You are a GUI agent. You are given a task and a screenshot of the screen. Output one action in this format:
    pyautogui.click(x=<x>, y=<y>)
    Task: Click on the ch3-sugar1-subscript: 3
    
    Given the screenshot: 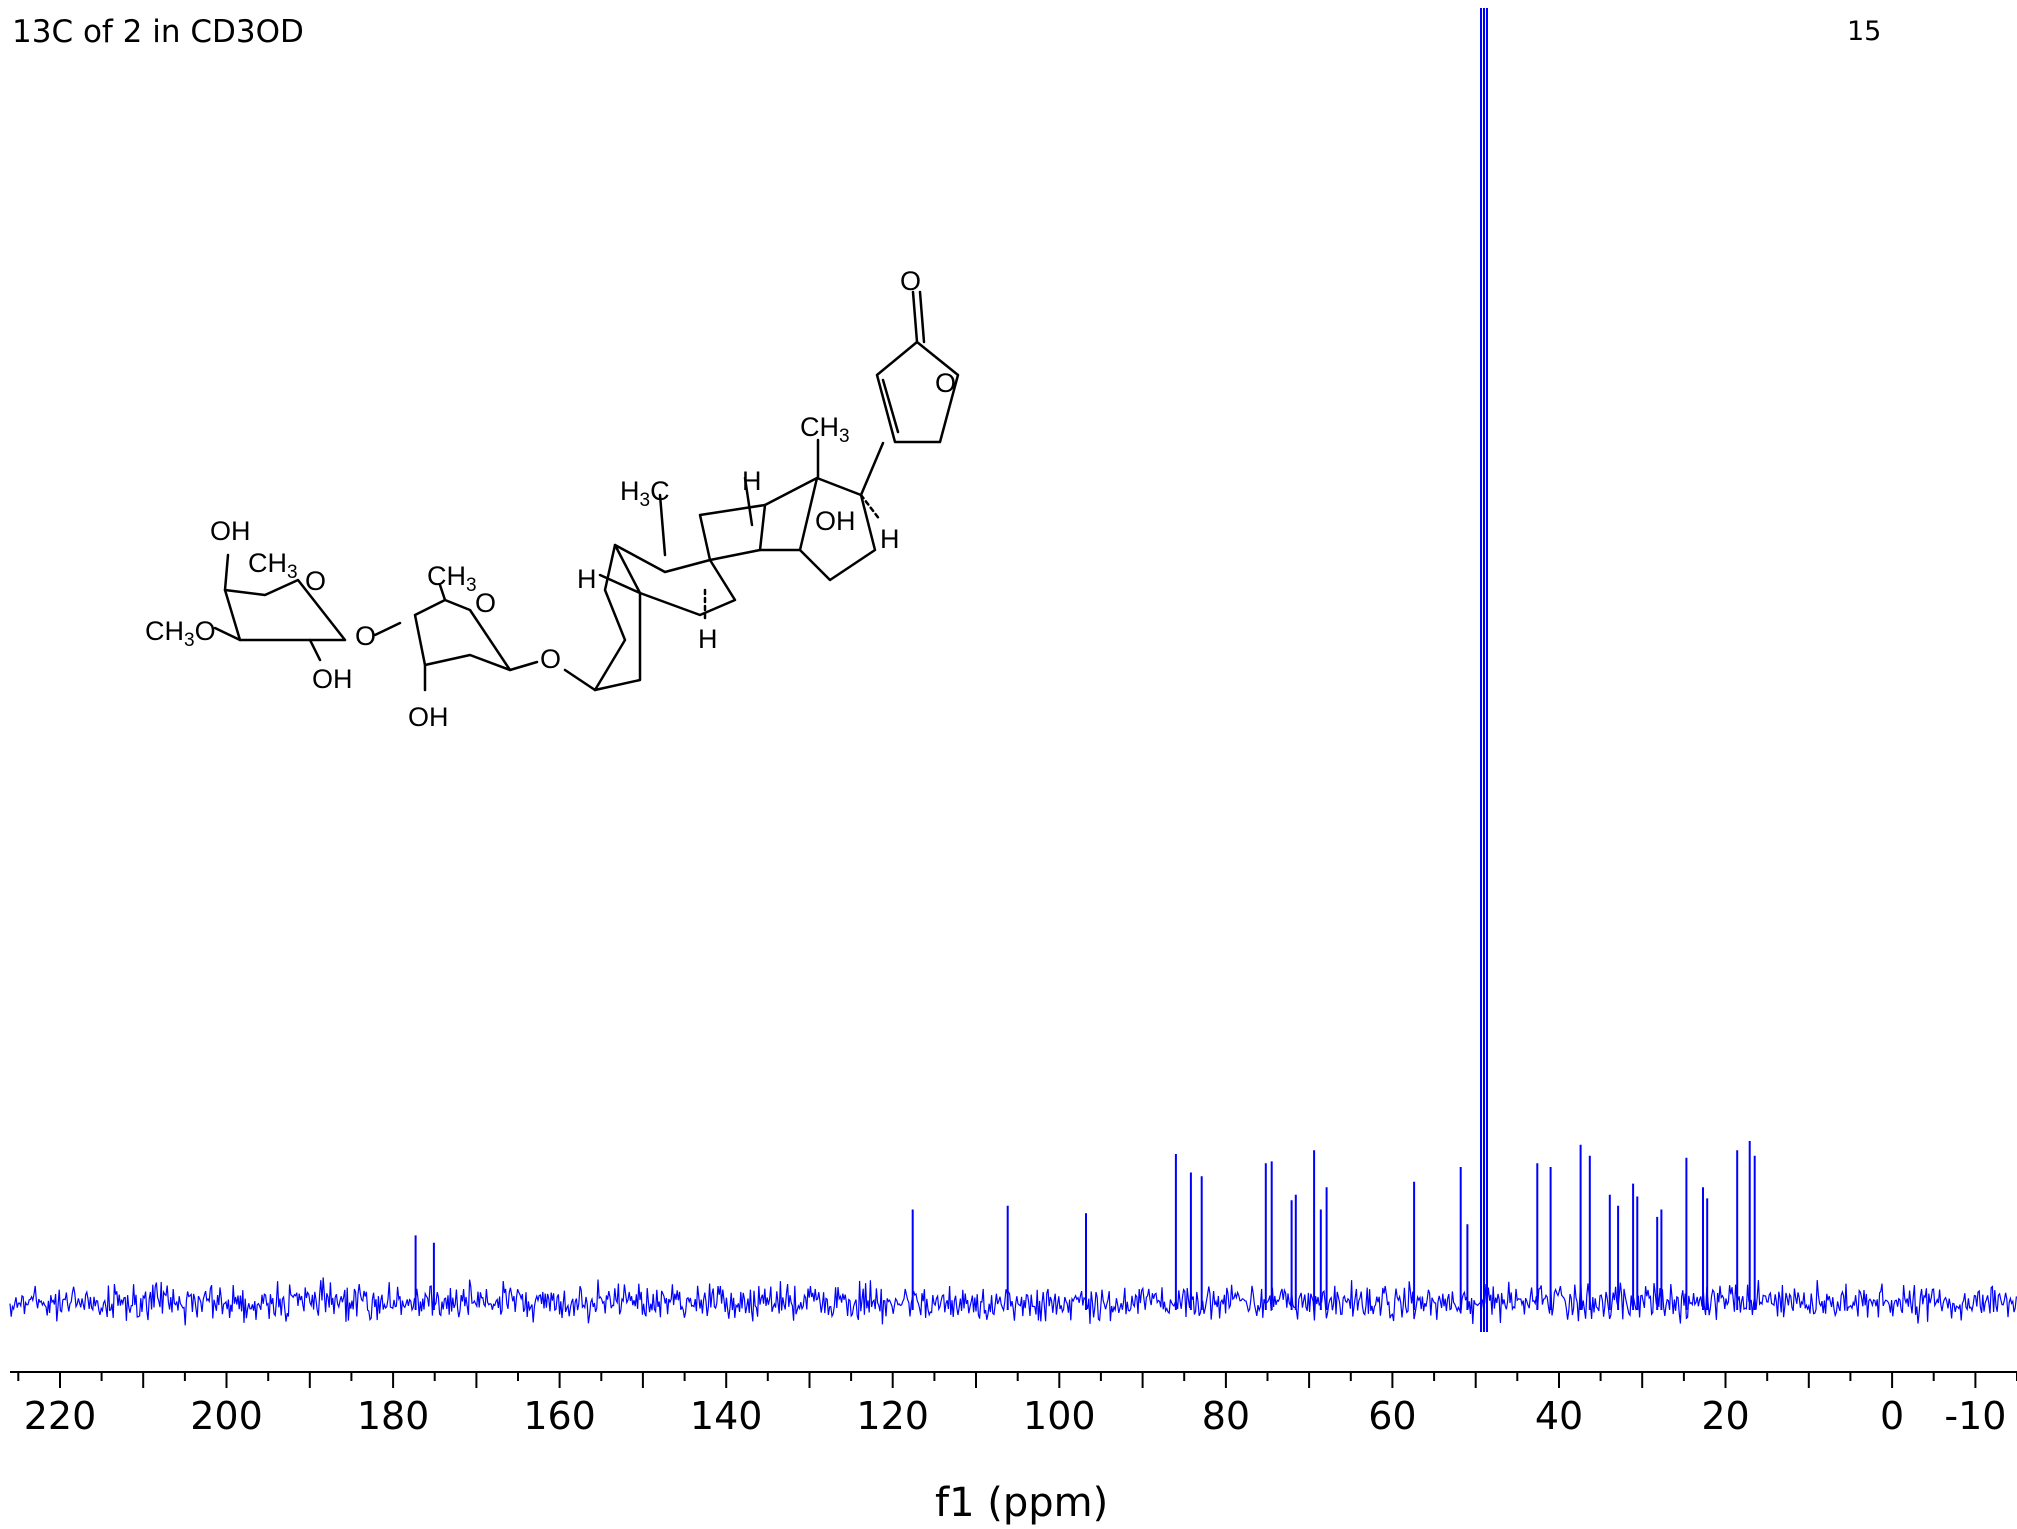 What is the action you would take?
    pyautogui.click(x=292, y=572)
    